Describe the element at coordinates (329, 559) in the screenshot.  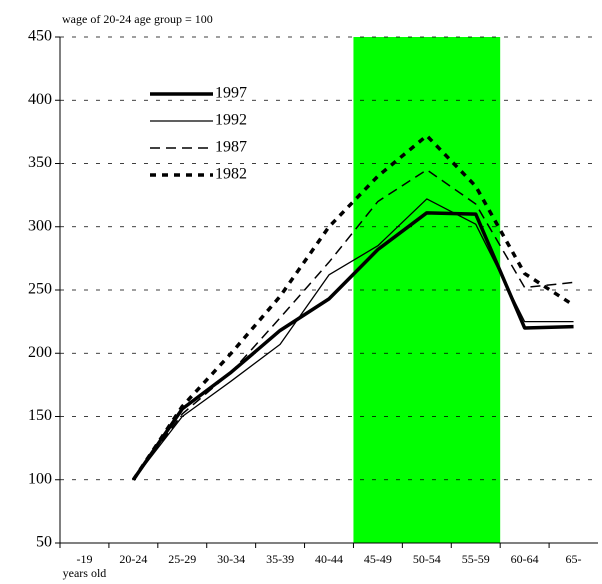
I see `x-tick-label: 40-44` at that location.